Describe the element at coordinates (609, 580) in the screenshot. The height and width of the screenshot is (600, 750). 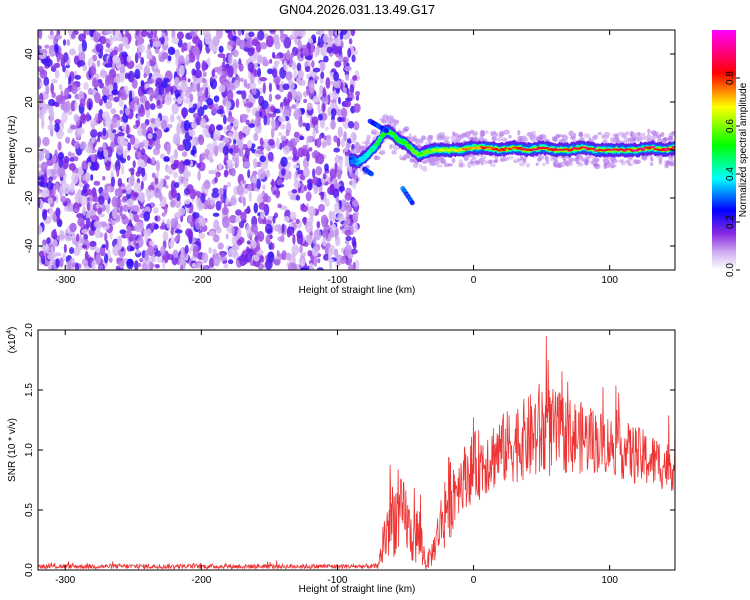
I see `snr-x-tick-label: 100` at that location.